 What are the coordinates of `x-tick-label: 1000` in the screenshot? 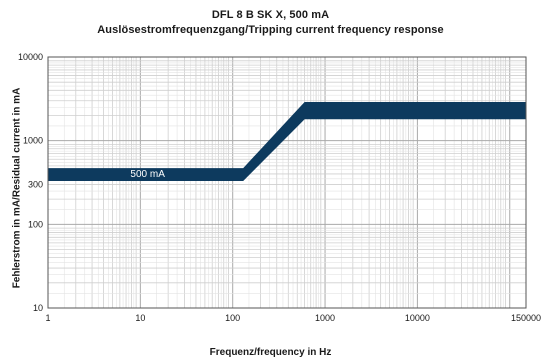 It's located at (325, 318).